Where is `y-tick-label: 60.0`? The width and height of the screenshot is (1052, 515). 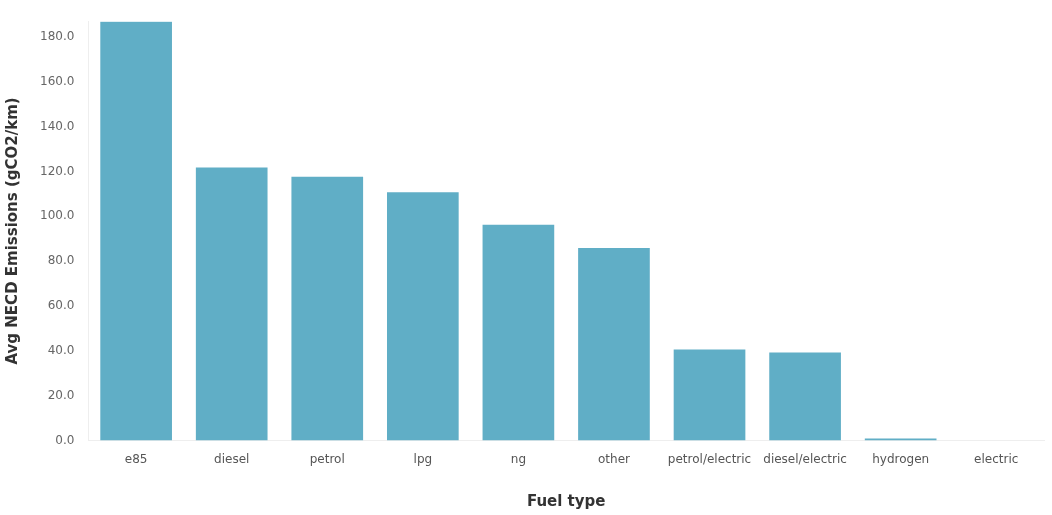 y-tick-label: 60.0 is located at coordinates (61, 305).